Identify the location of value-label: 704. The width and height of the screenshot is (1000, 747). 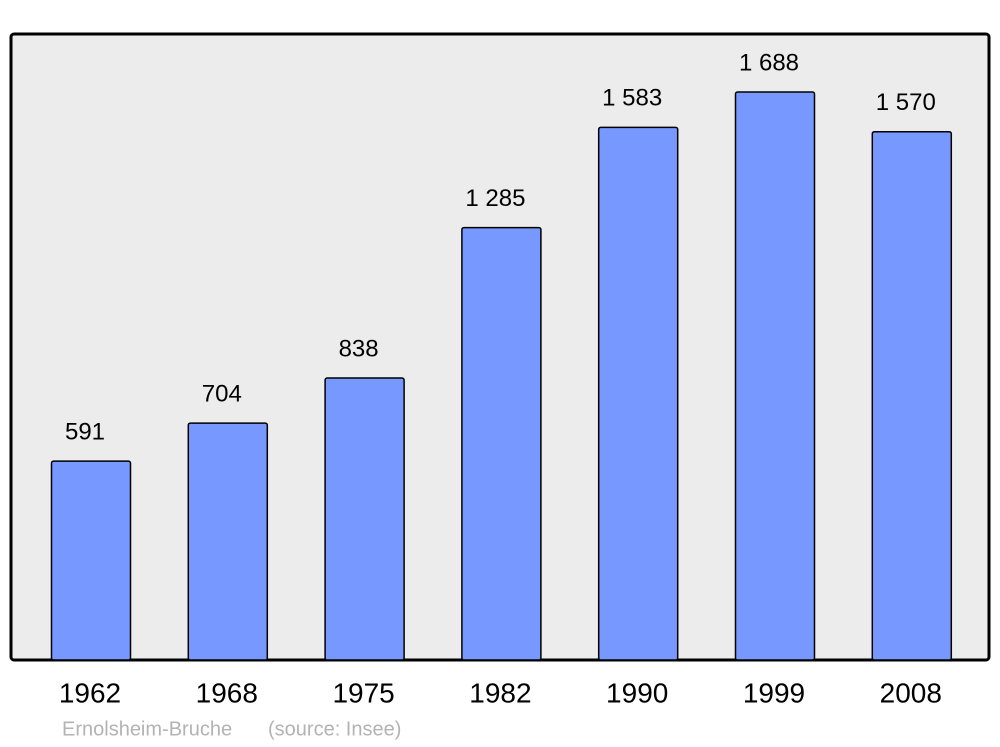
(222, 393).